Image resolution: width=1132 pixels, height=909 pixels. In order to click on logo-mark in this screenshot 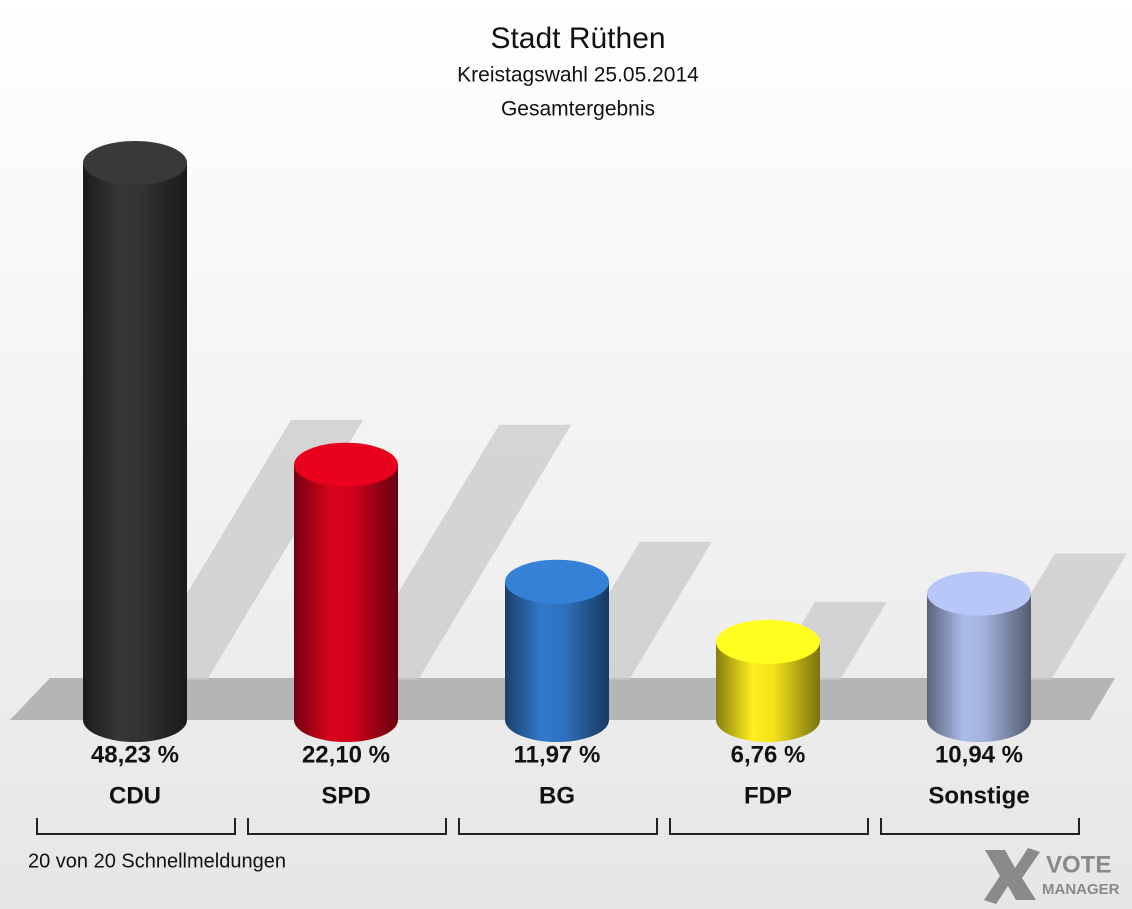, I will do `click(1012, 876)`.